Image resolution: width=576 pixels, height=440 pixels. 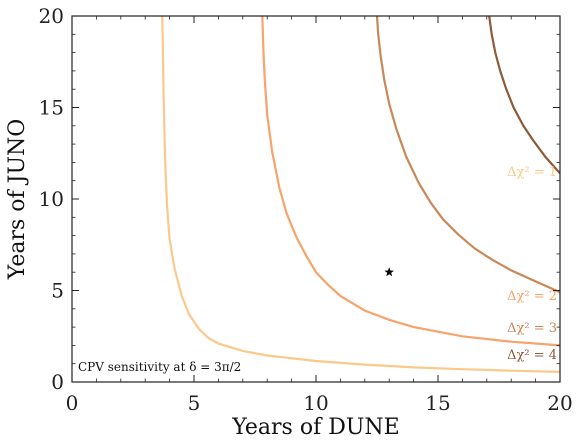 What do you see at coordinates (532, 296) in the screenshot?
I see `series-label-2: Δχ² = 2` at bounding box center [532, 296].